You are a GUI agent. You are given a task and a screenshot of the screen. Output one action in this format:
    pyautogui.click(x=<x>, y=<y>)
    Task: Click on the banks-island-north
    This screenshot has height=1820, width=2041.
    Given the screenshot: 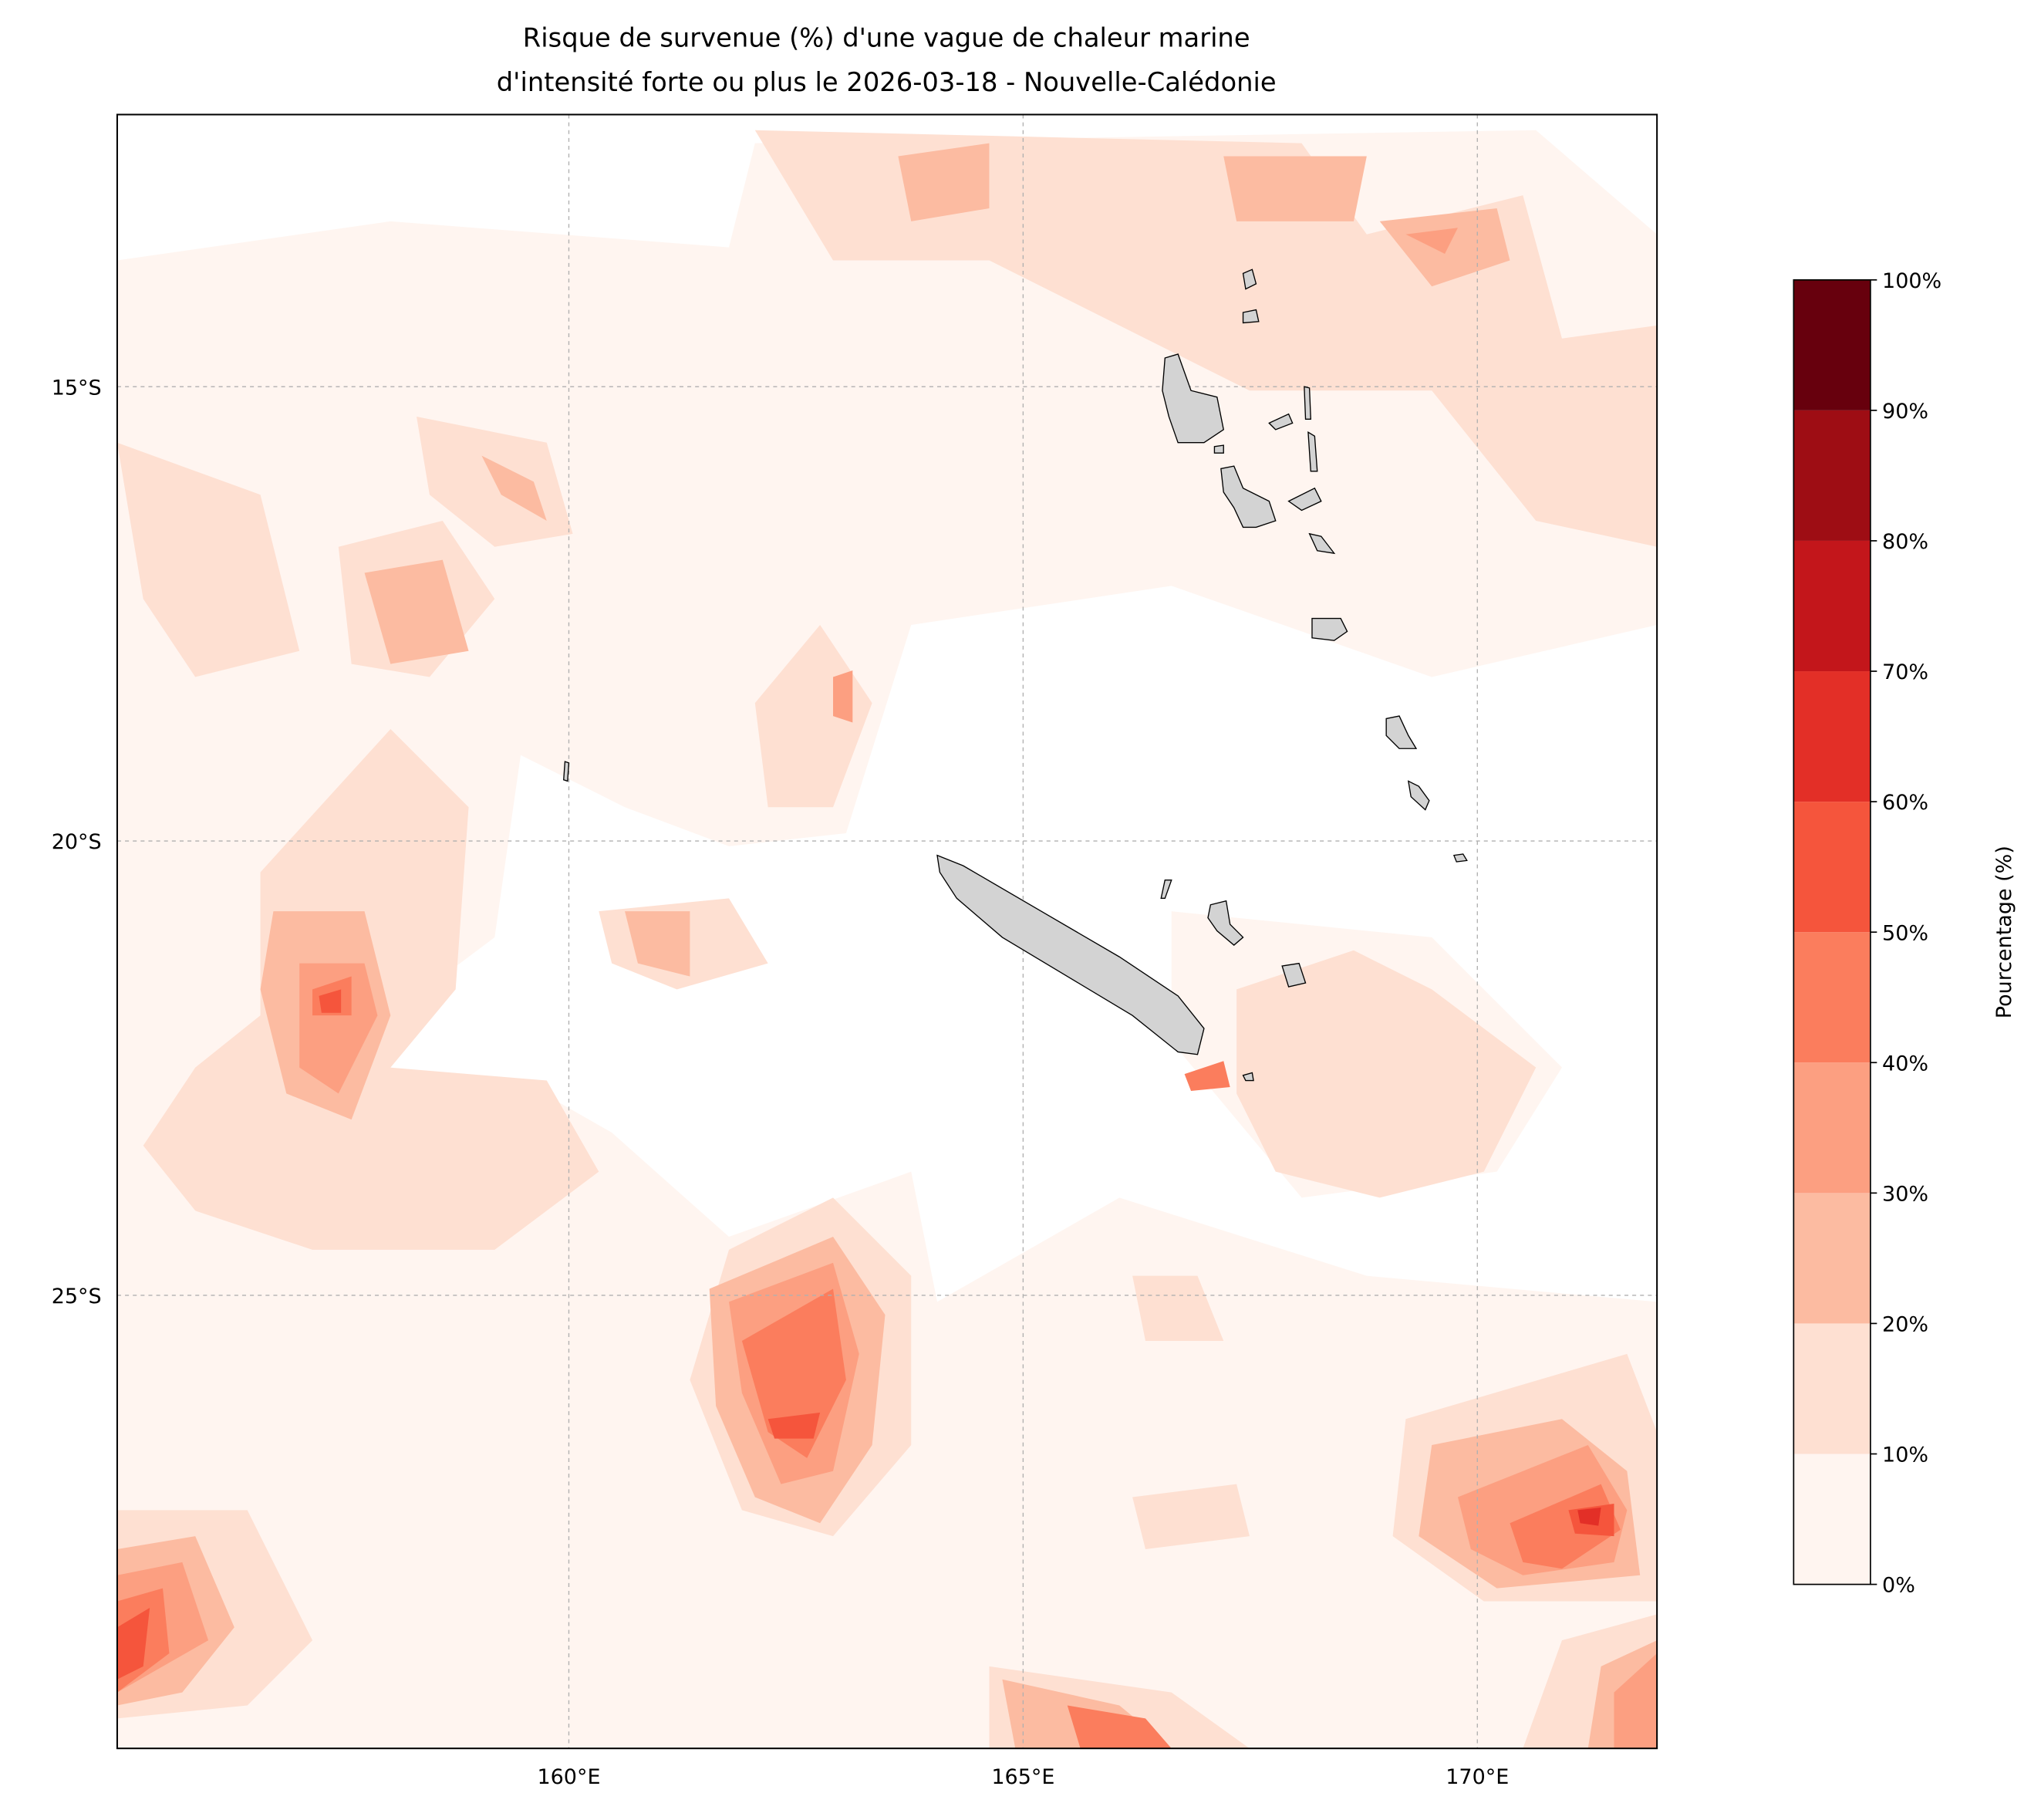 What is the action you would take?
    pyautogui.click(x=1249, y=279)
    